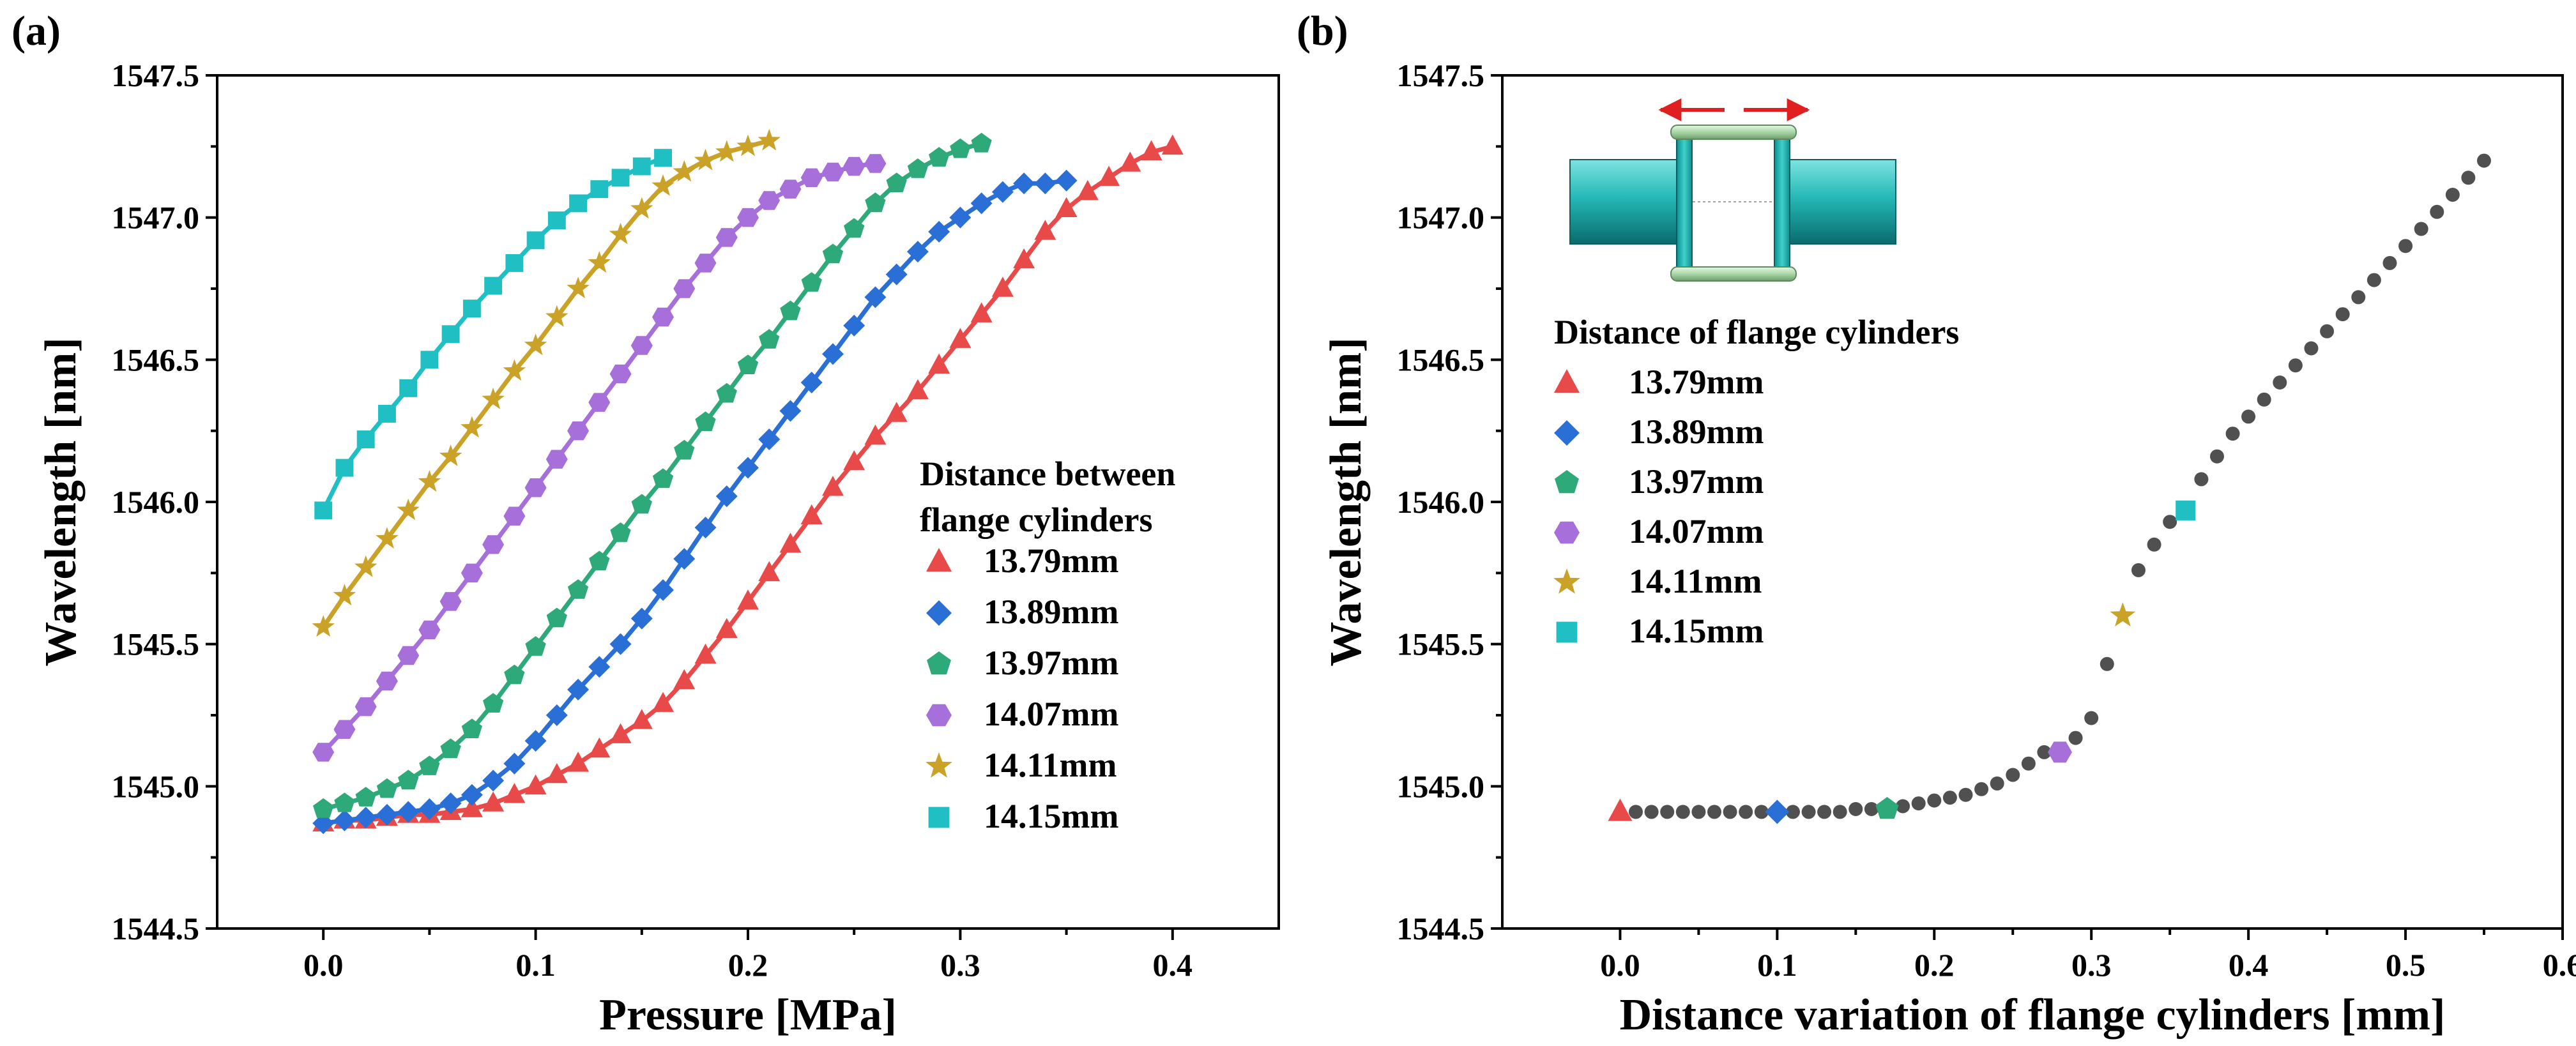  I want to click on y-axis-title-a: Wavelength [nm], so click(61, 501).